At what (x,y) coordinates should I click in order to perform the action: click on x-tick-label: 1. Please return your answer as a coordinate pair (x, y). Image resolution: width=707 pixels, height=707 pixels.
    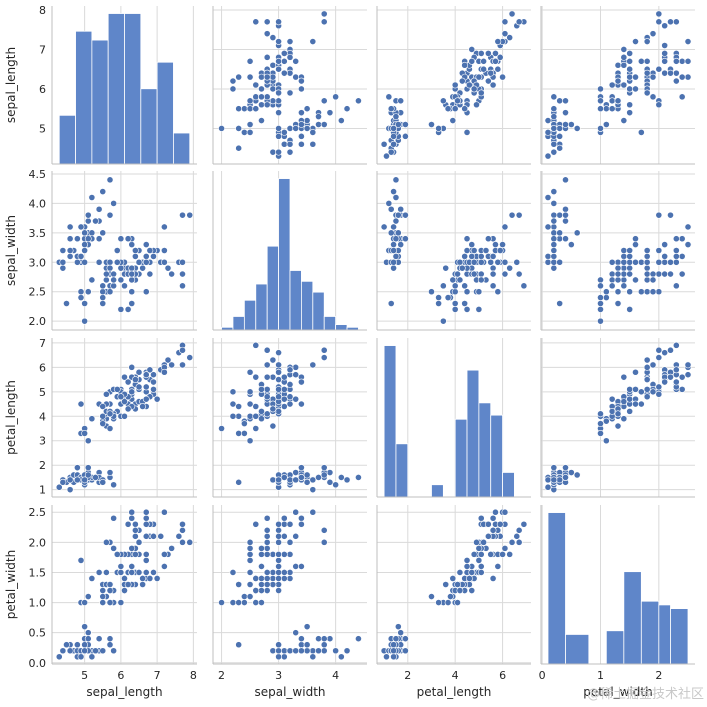
    Looking at the image, I should click on (600, 675).